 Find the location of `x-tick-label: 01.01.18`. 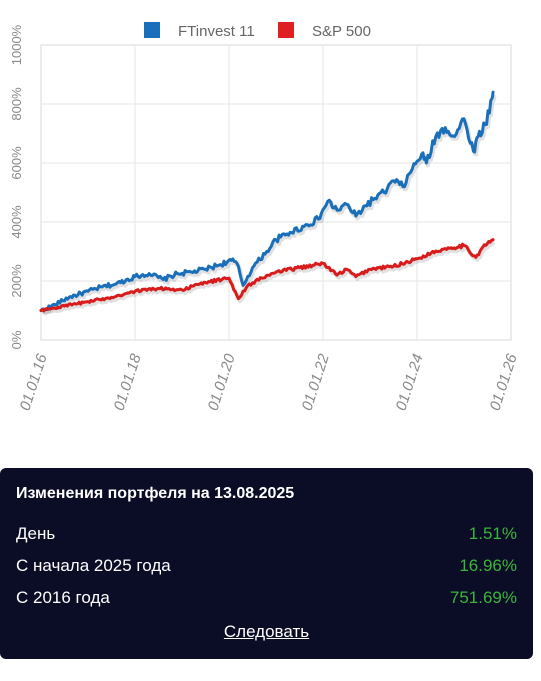

x-tick-label: 01.01.18 is located at coordinates (128, 381).